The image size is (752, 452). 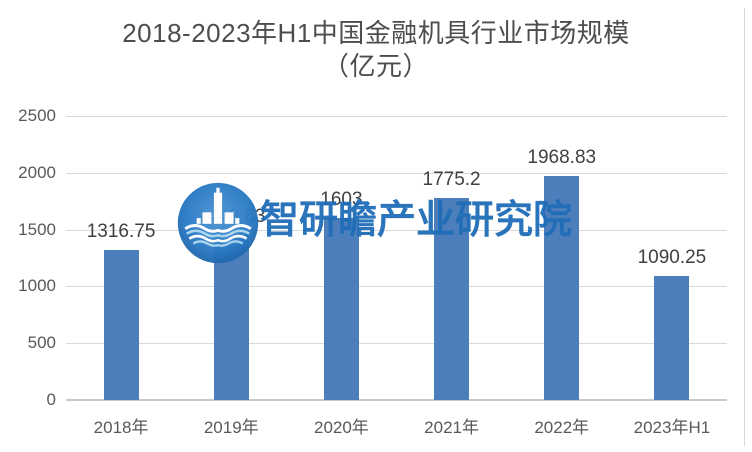 I want to click on y-axis-label: 1000, so click(x=37, y=286).